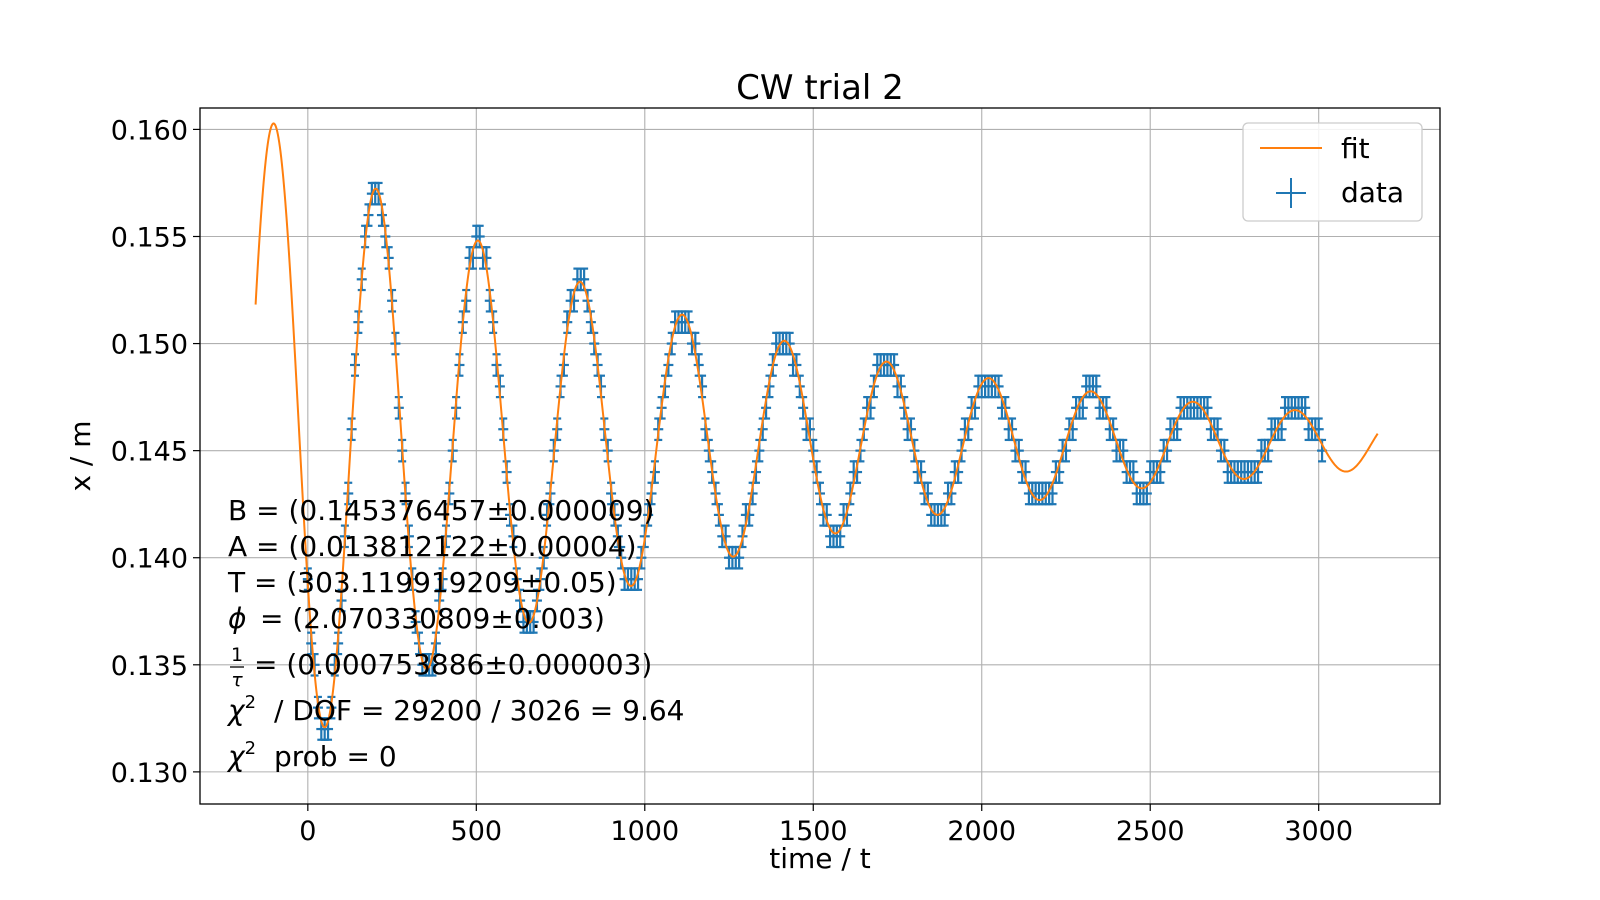 This screenshot has width=1600, height=900. What do you see at coordinates (149, 666) in the screenshot?
I see `y-tick-label: 0.135` at bounding box center [149, 666].